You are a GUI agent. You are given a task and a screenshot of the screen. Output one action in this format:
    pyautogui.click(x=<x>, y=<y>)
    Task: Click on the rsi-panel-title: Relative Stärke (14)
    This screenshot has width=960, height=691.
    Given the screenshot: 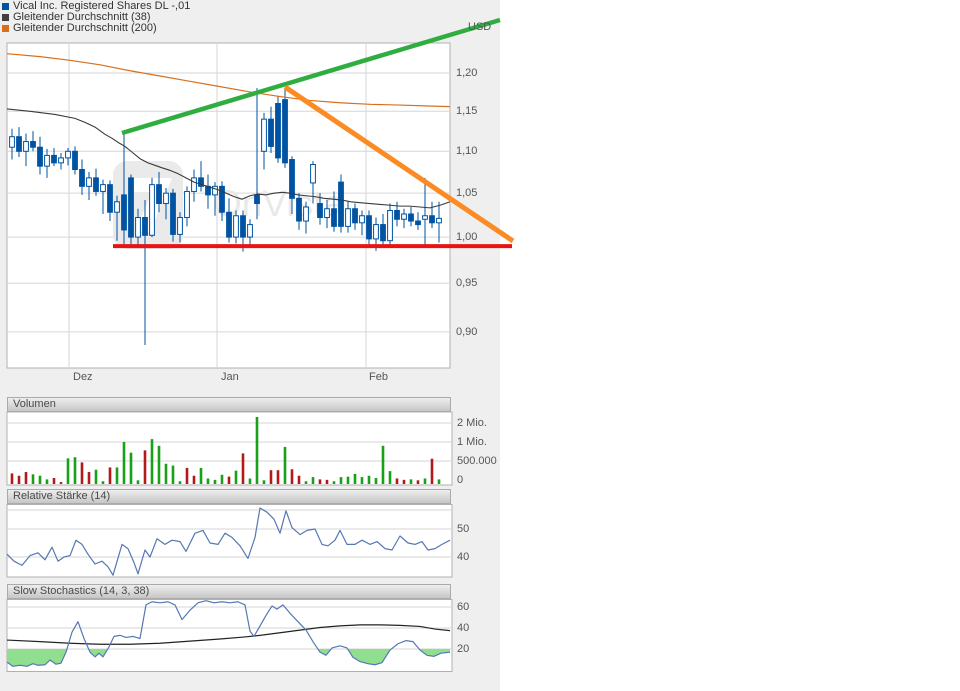 What is the action you would take?
    pyautogui.click(x=62, y=496)
    